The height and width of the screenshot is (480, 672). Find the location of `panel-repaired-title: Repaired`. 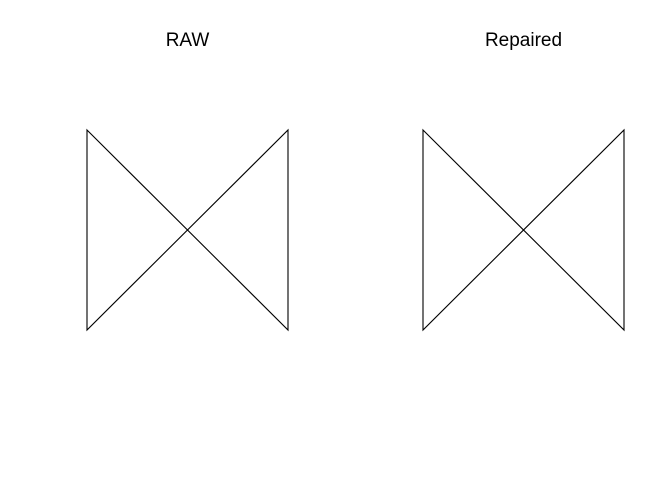

panel-repaired-title: Repaired is located at coordinates (523, 40).